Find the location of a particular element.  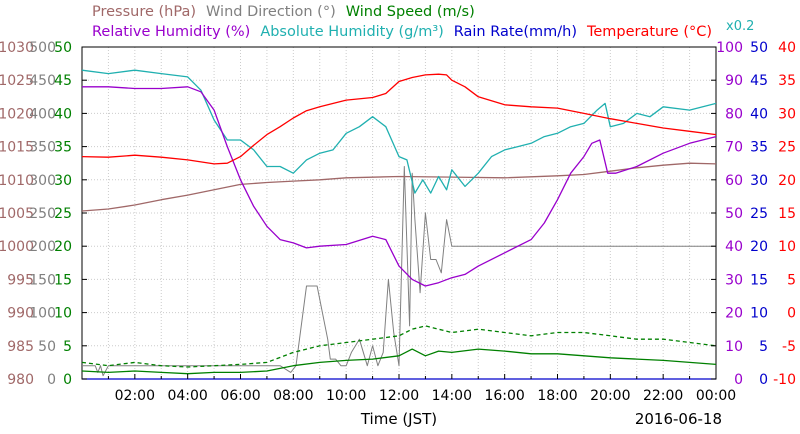

tick-label-wind-dir: 350 is located at coordinates (42, 148).